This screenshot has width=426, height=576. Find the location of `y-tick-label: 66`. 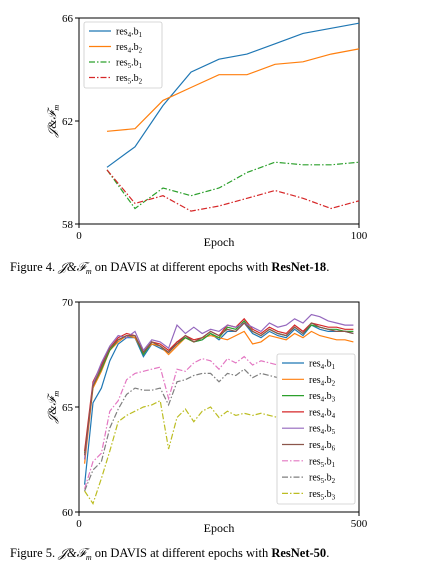

y-tick-label: 66 is located at coordinates (68, 19).